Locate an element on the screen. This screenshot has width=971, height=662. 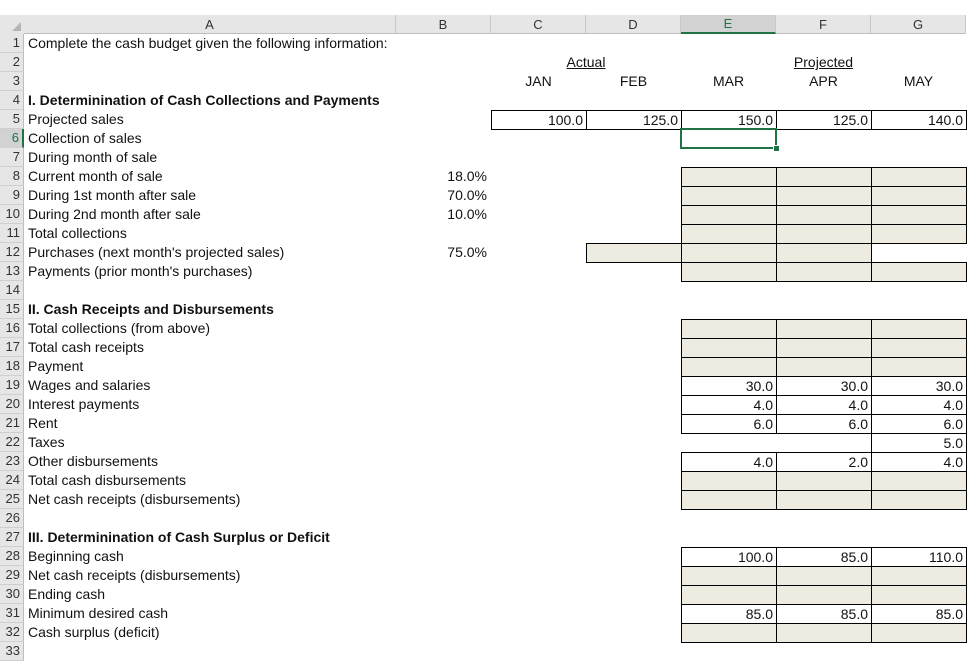
percentage-value: 70.0% is located at coordinates (467, 195).